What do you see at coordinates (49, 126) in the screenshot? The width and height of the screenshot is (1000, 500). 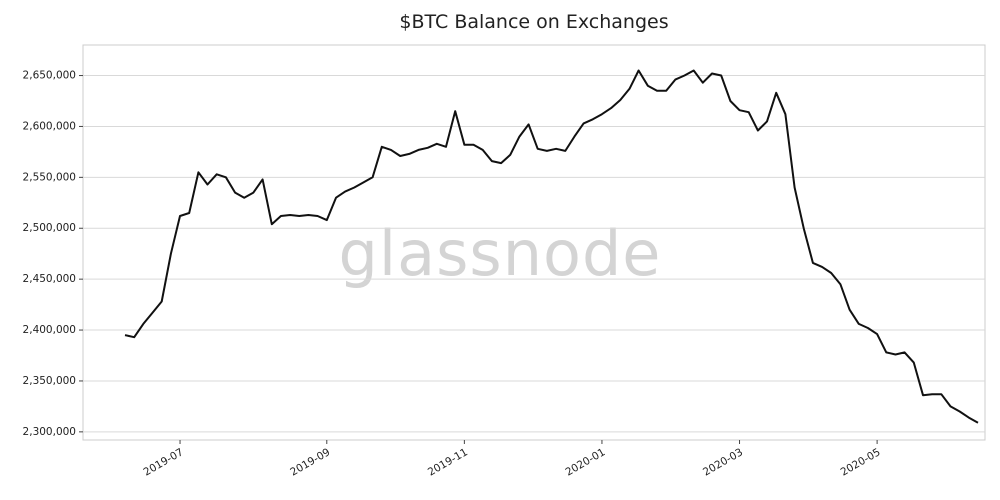 I see `y-tick-label: 2,600,000` at bounding box center [49, 126].